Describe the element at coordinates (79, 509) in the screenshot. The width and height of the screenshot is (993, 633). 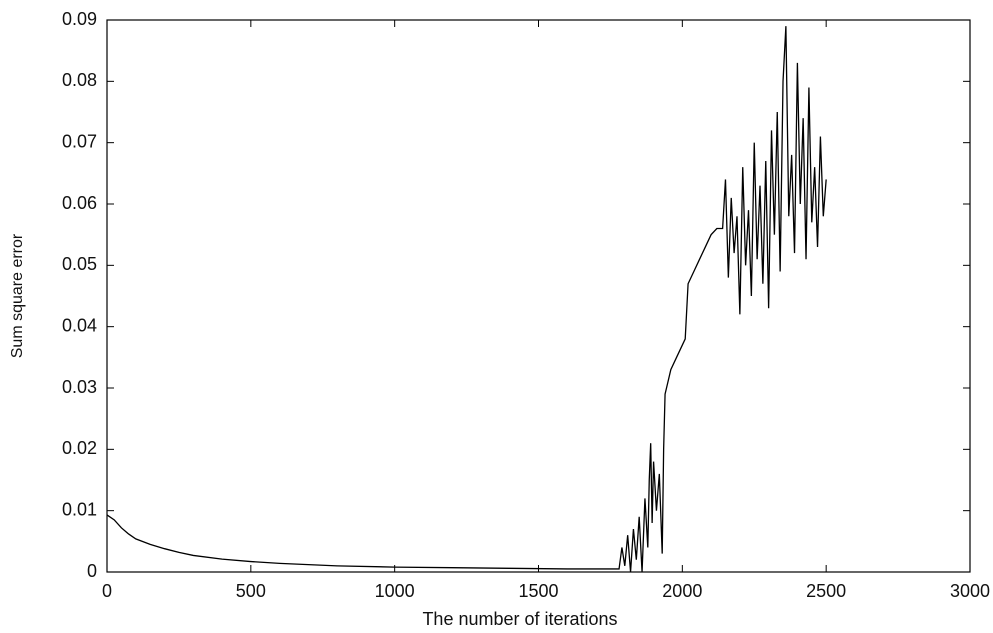
I see `y-tick-label: 0.01` at that location.